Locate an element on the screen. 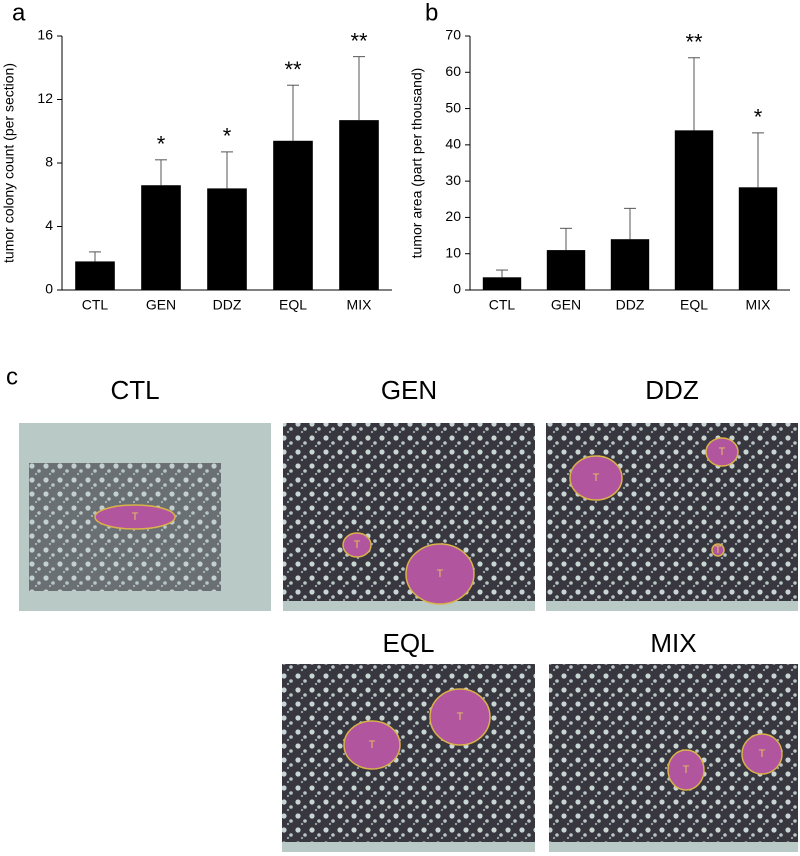 The width and height of the screenshot is (800, 856). micrograph-label: DDZ is located at coordinates (672, 390).